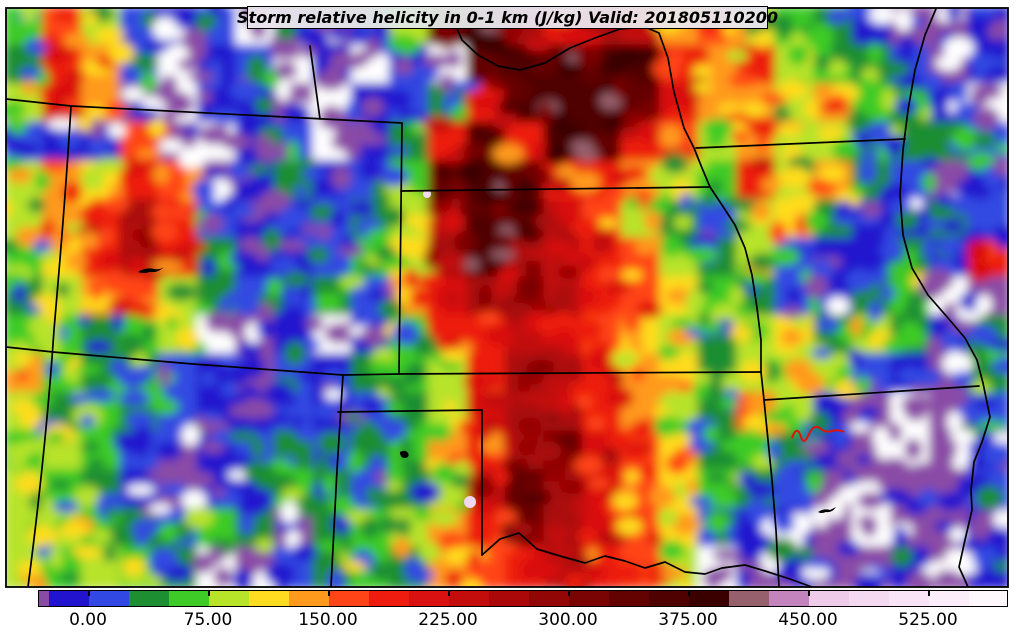 The height and width of the screenshot is (633, 1018). What do you see at coordinates (647, 559) in the screenshot?
I see `red-river` at bounding box center [647, 559].